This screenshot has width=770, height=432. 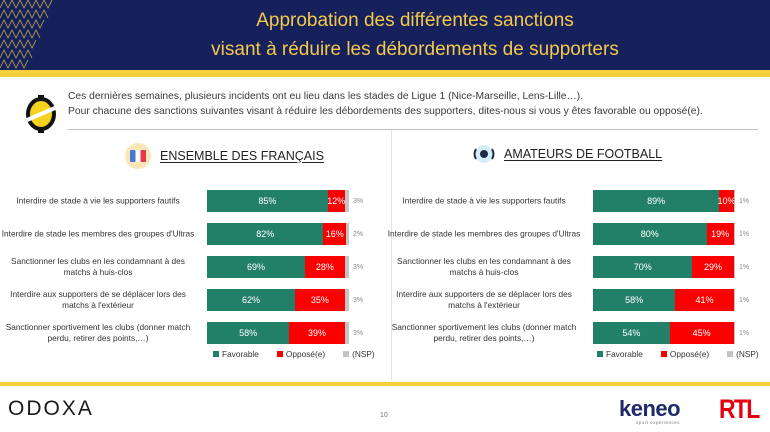 What do you see at coordinates (26, 34) in the screenshot?
I see `chevron-pattern-icon` at bounding box center [26, 34].